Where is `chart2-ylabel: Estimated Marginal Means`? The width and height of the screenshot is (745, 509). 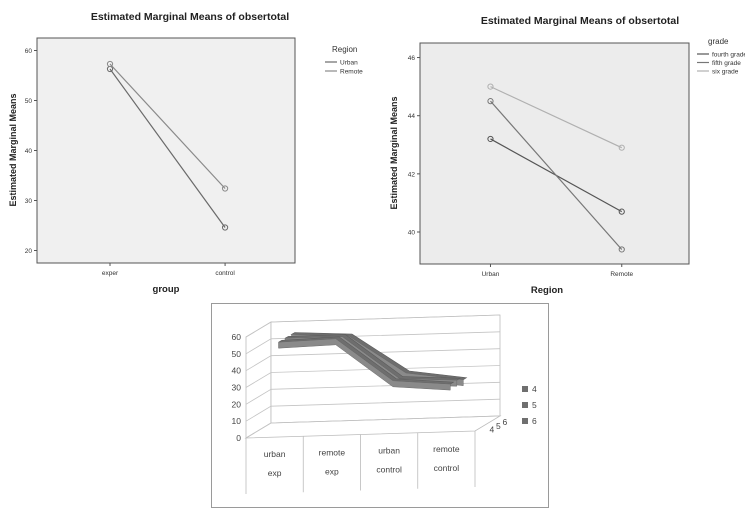
chart2-ylabel: Estimated Marginal Means is located at coordinates (394, 152).